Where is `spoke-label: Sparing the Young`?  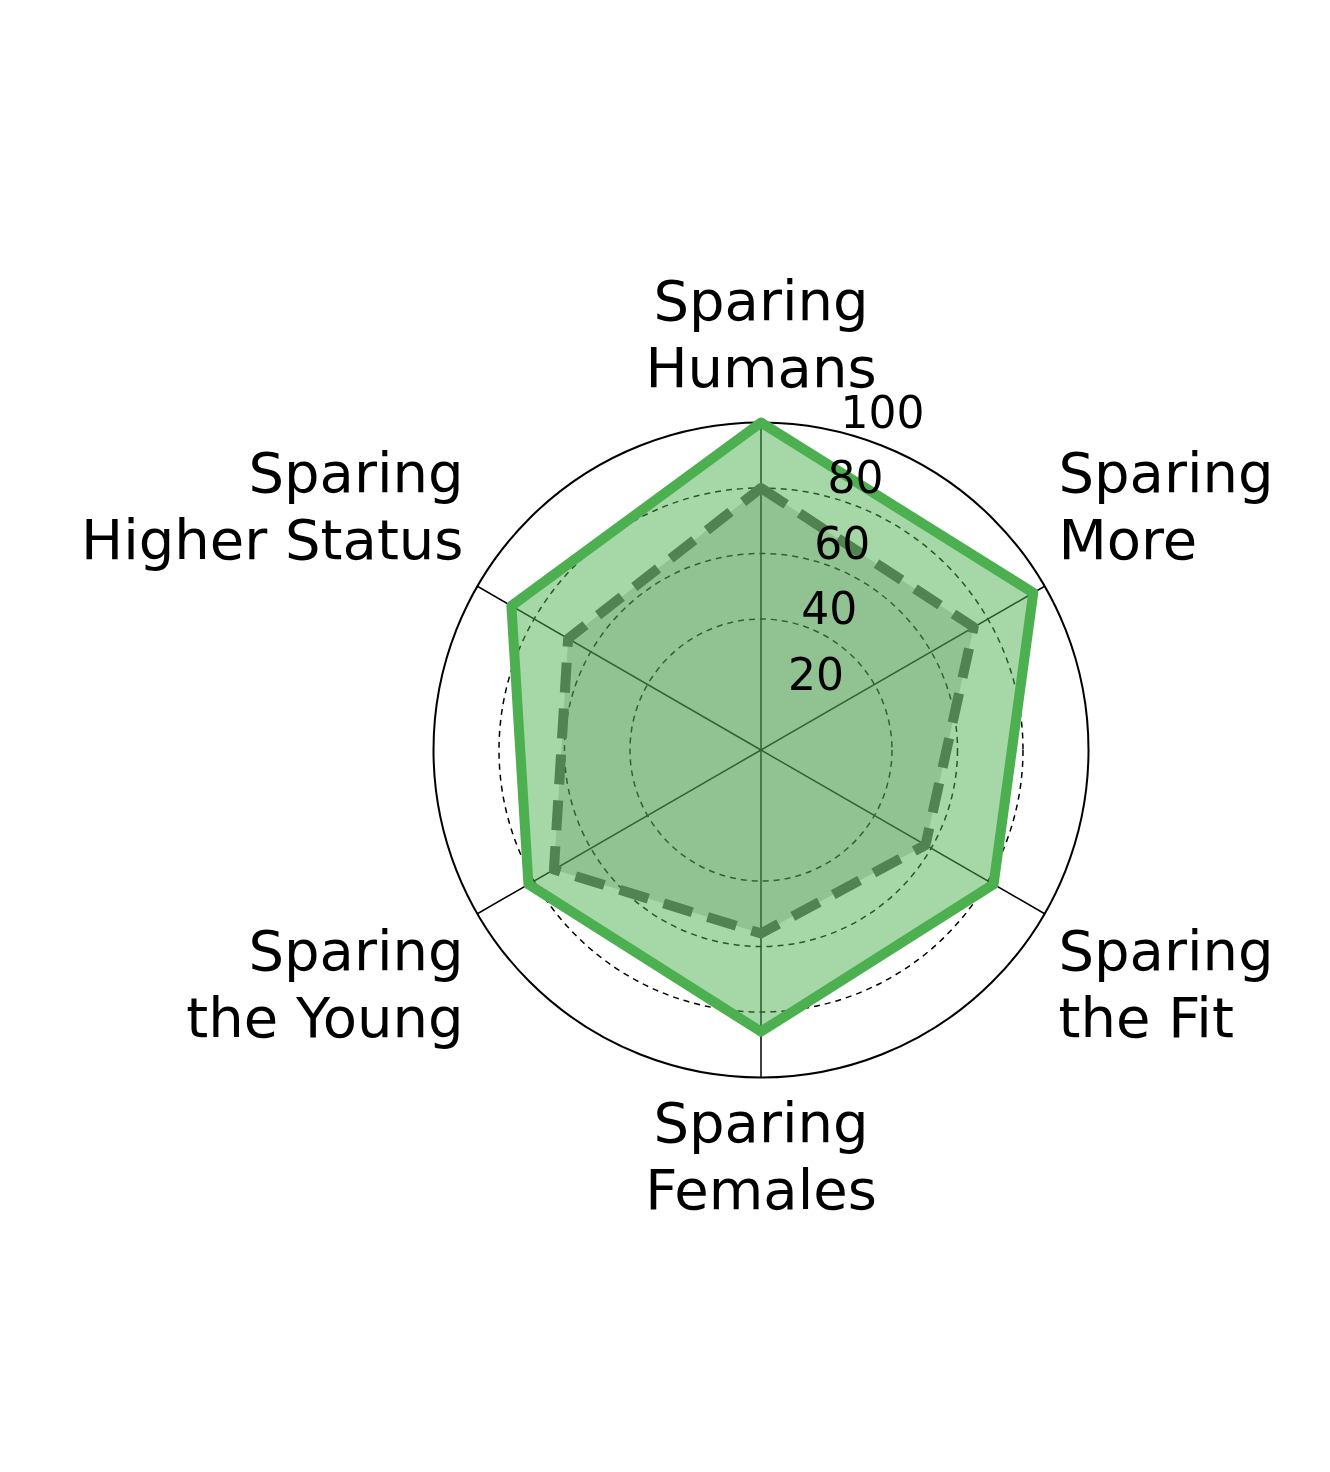
spoke-label: Sparing the Young is located at coordinates (325, 984).